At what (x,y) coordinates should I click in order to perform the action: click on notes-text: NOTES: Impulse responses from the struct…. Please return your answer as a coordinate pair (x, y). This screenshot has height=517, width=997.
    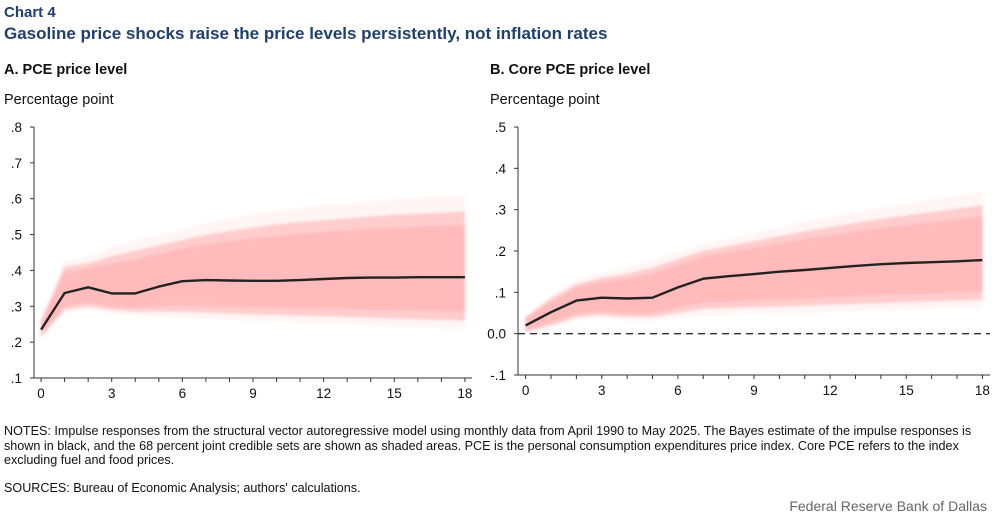
    Looking at the image, I should click on (488, 446).